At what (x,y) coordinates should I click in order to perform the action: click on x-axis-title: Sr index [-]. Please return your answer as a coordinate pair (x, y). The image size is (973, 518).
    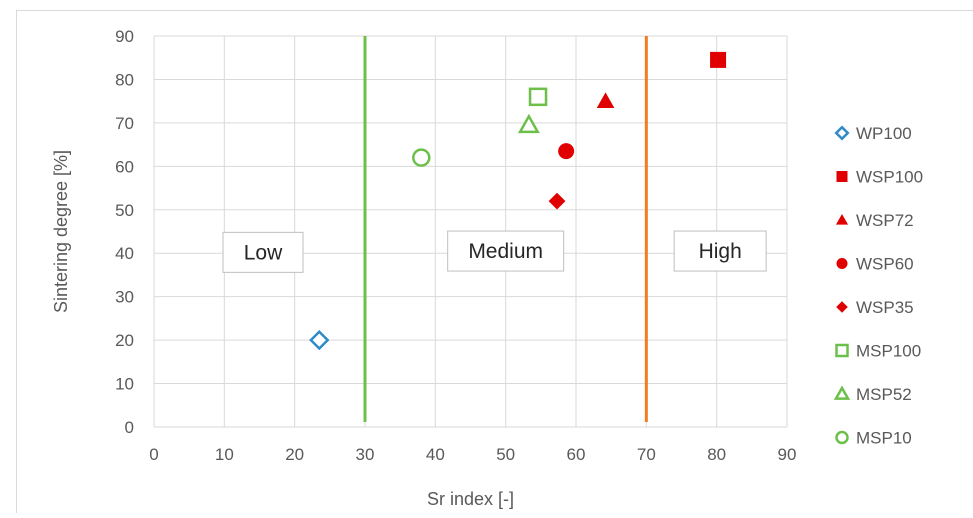
    Looking at the image, I should click on (470, 499).